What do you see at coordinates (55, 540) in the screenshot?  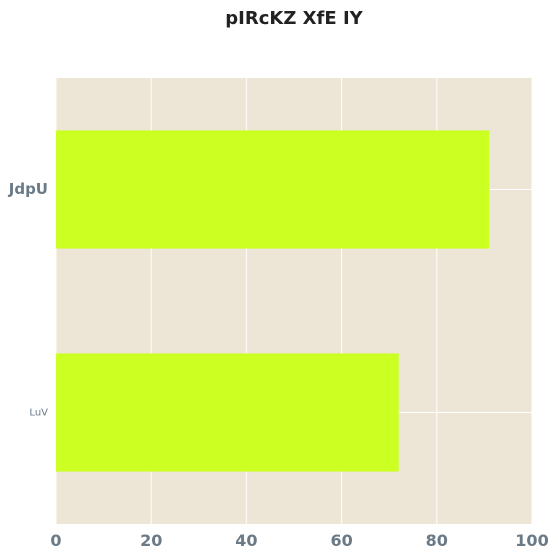 I see `x-tick-label: 0` at bounding box center [55, 540].